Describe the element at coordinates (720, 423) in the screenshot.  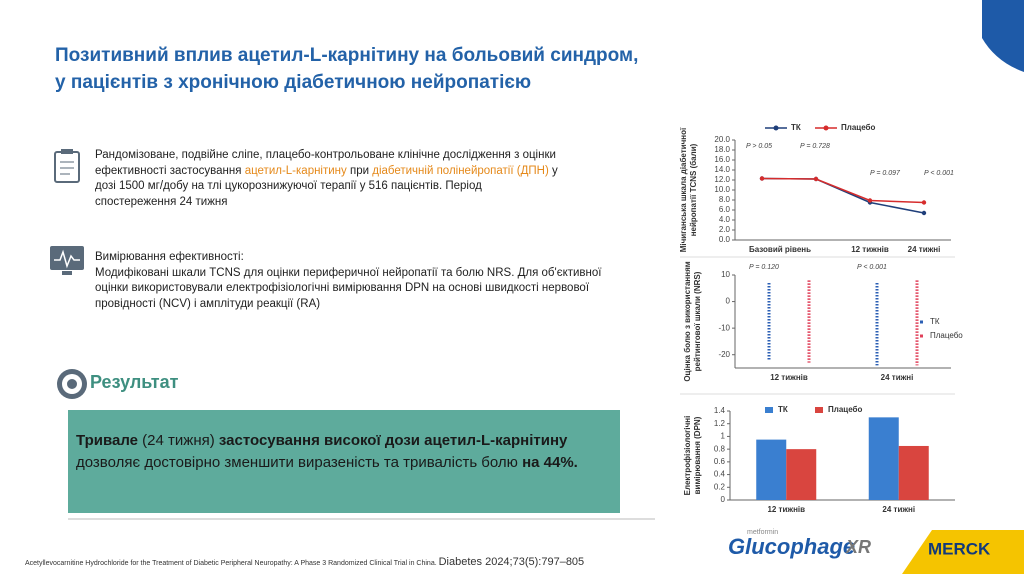
I see `y-tick-label: 1.2` at that location.